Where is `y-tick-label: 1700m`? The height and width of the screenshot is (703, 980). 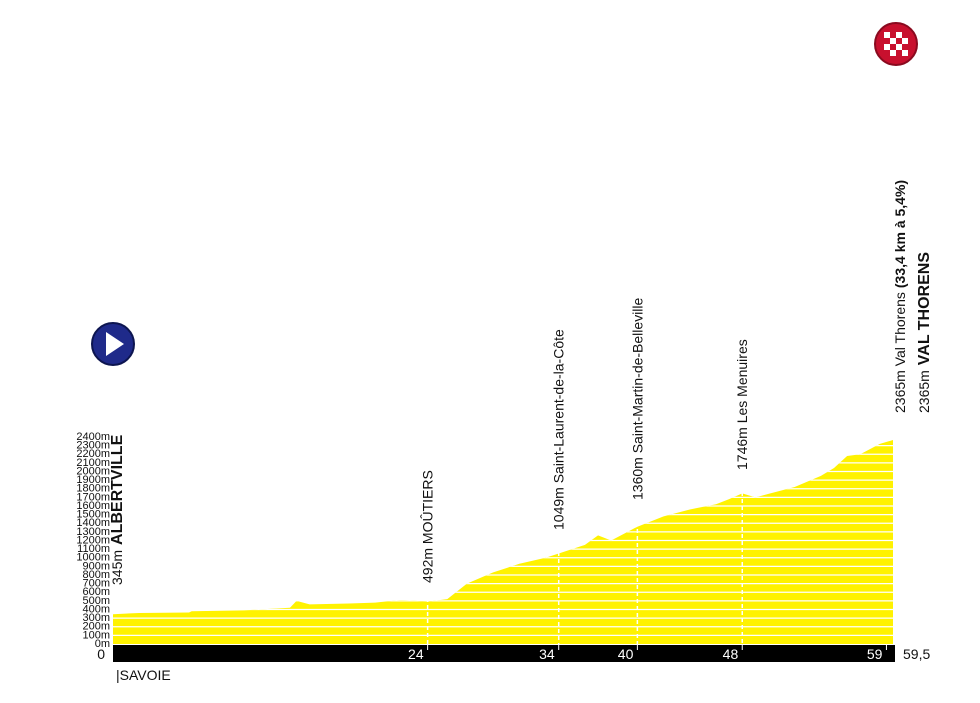
y-tick-label: 1700m is located at coordinates (93, 497).